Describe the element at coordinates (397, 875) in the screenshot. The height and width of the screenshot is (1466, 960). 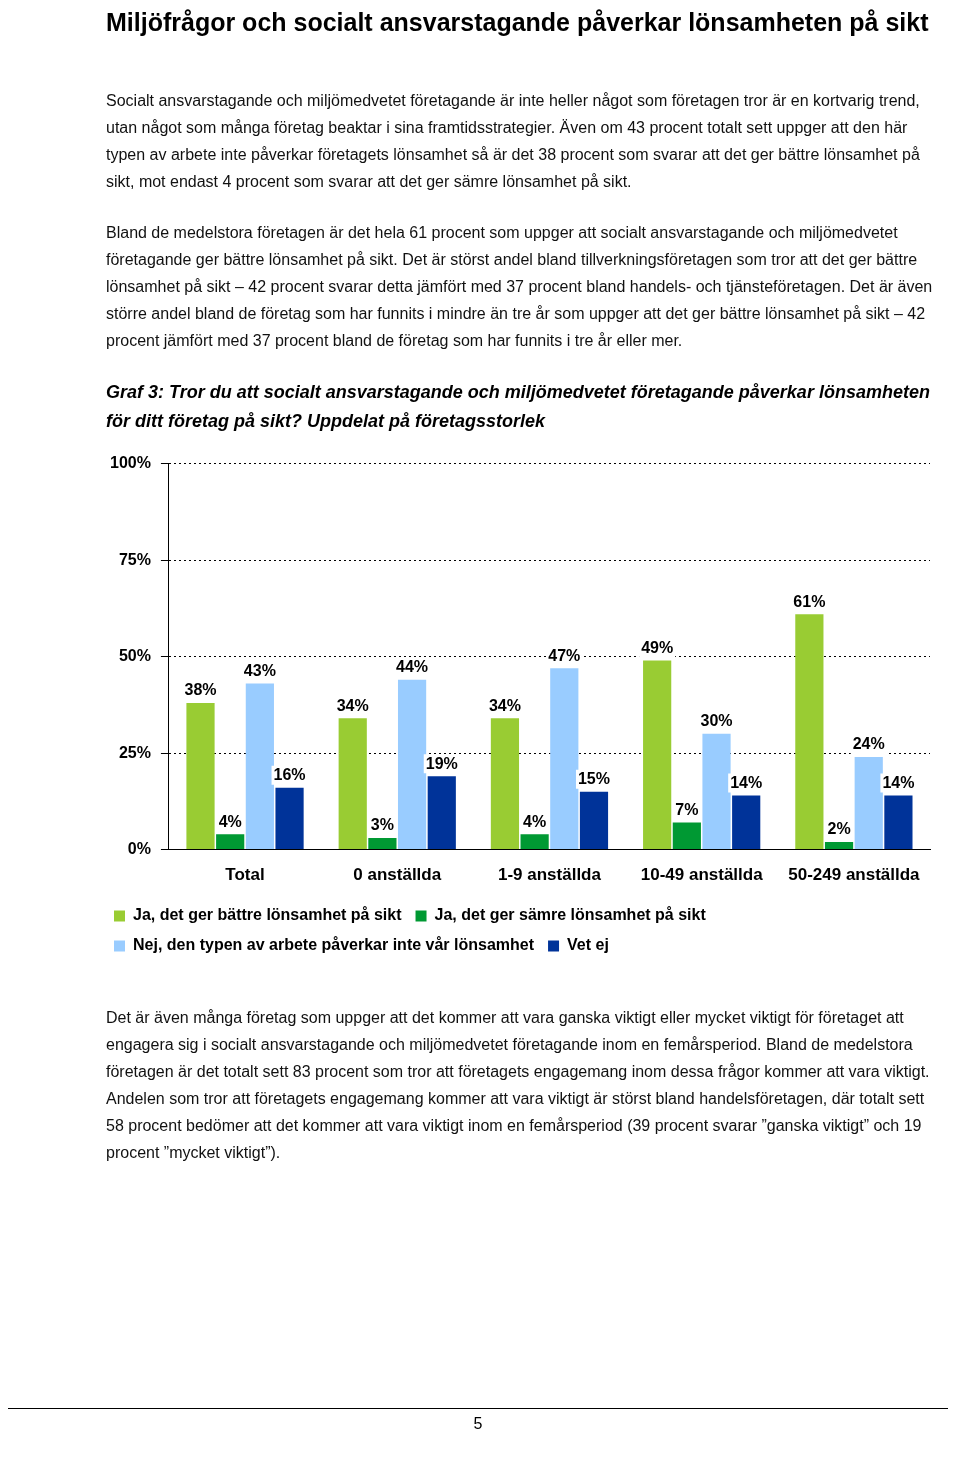
I see `x-tick-label: 0 anställda` at that location.